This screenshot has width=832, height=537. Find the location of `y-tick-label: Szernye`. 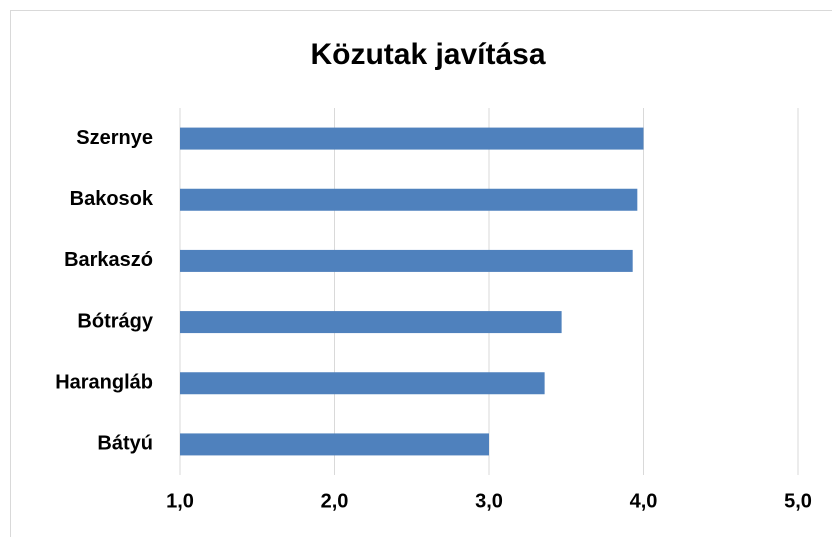

y-tick-label: Szernye is located at coordinates (114, 138).